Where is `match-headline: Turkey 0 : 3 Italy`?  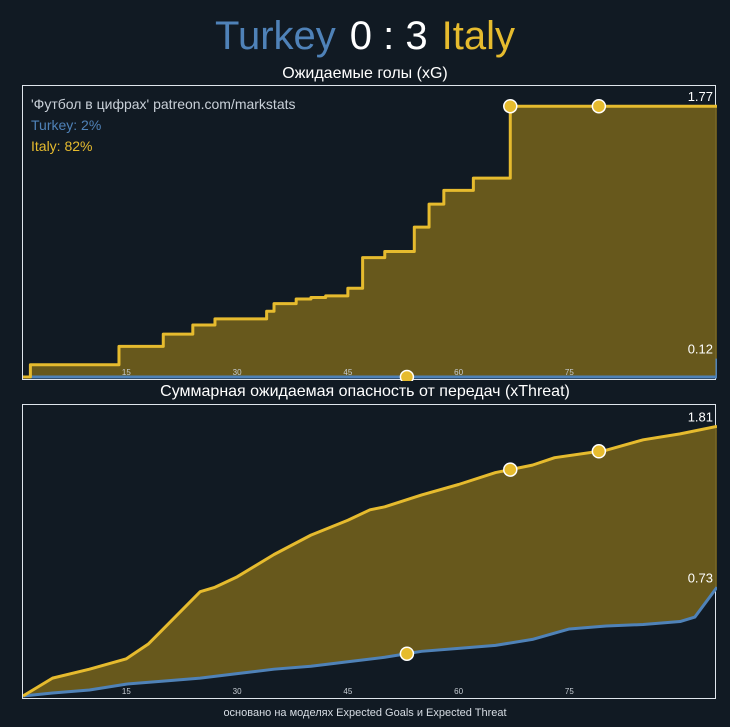 match-headline: Turkey 0 : 3 Italy is located at coordinates (365, 36).